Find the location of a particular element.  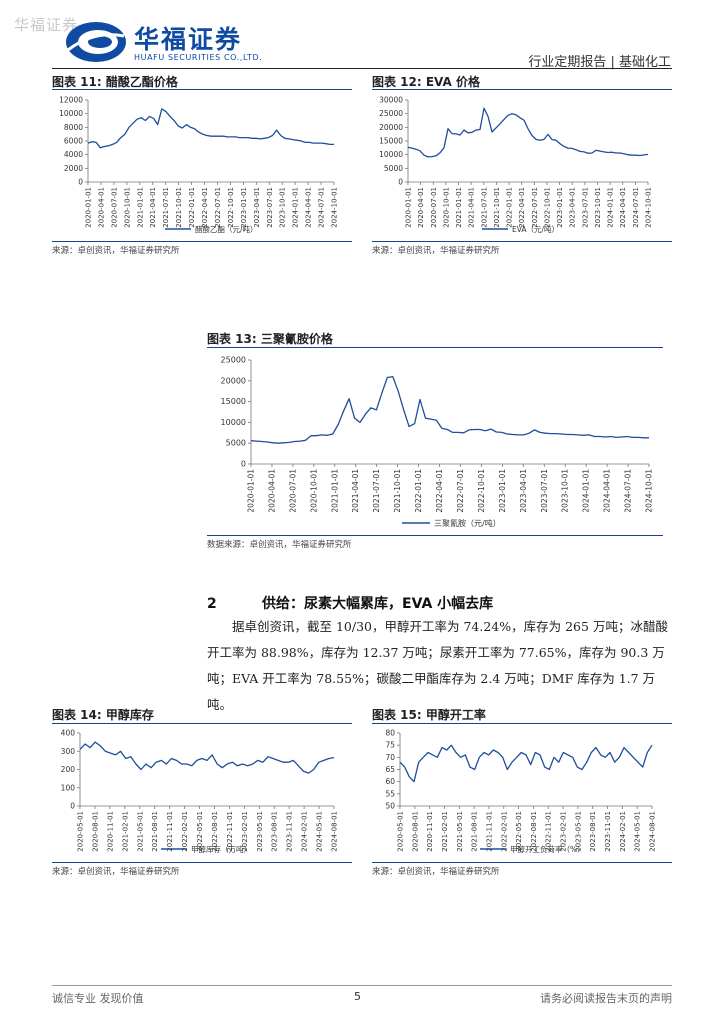

fig15-x-tick-label: 2022-05-01 is located at coordinates (519, 831).